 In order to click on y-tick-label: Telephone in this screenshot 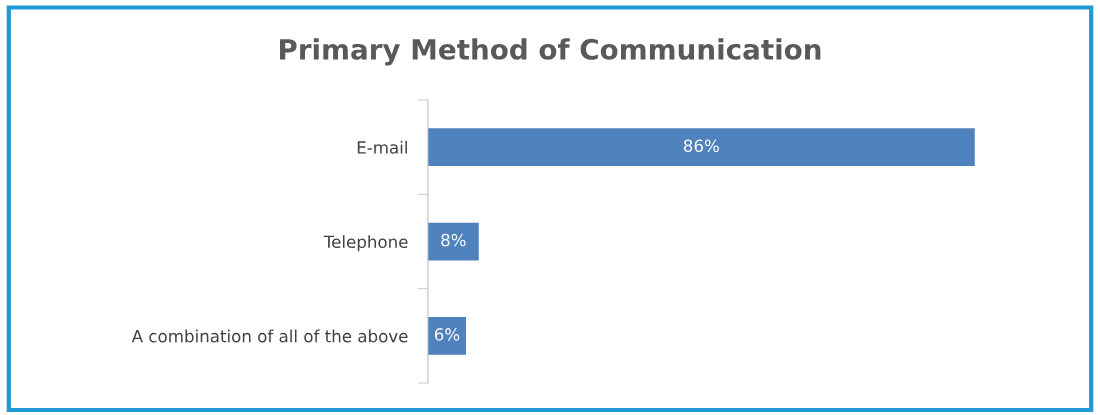, I will do `click(365, 243)`.